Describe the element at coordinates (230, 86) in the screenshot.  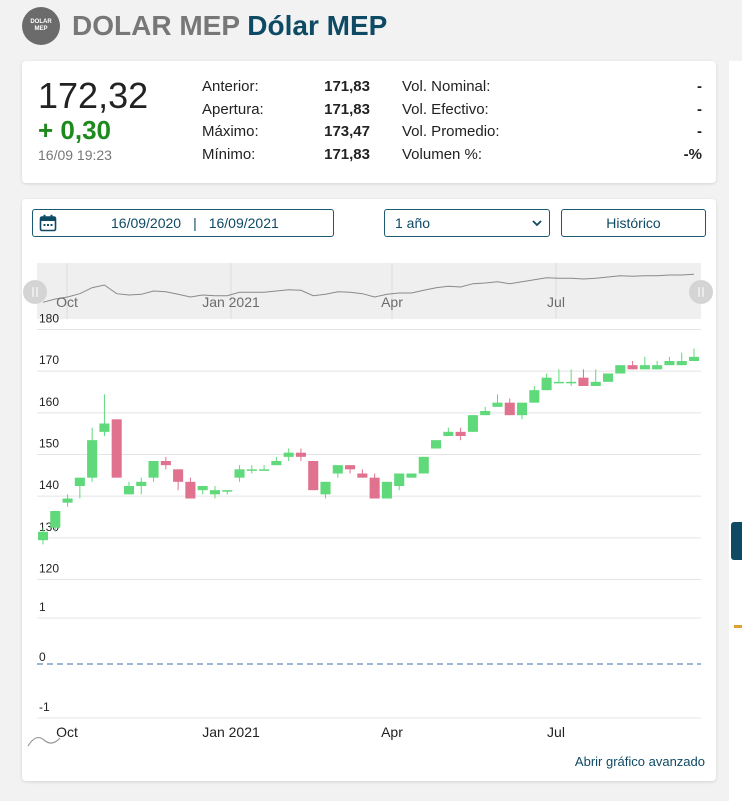
I see `stat-label: Anterior:` at that location.